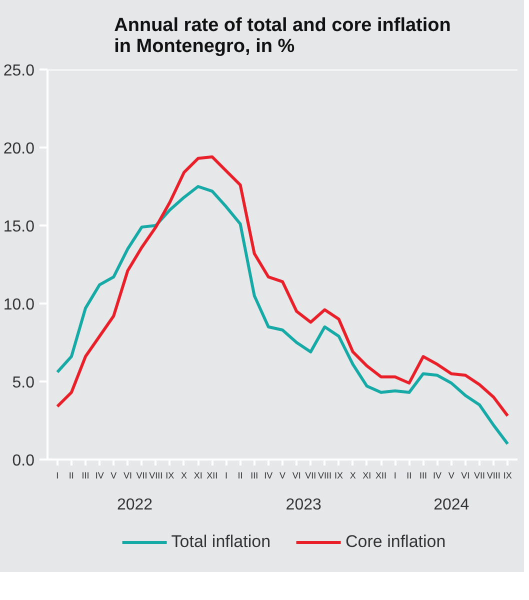 The image size is (529, 600). Describe the element at coordinates (304, 505) in the screenshot. I see `text: 2023` at that location.